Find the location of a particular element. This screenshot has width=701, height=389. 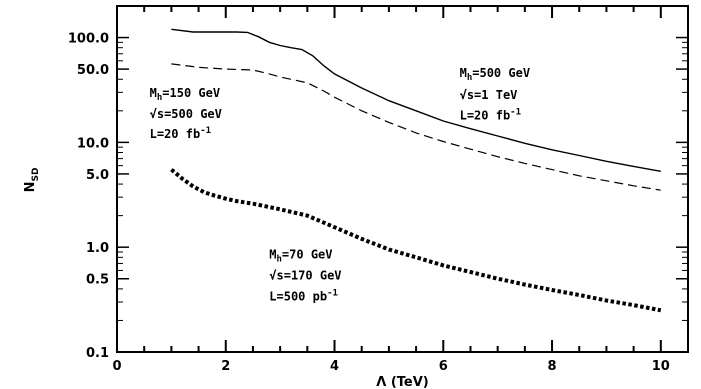

annotation: Mh=150 GeV is located at coordinates (185, 94).